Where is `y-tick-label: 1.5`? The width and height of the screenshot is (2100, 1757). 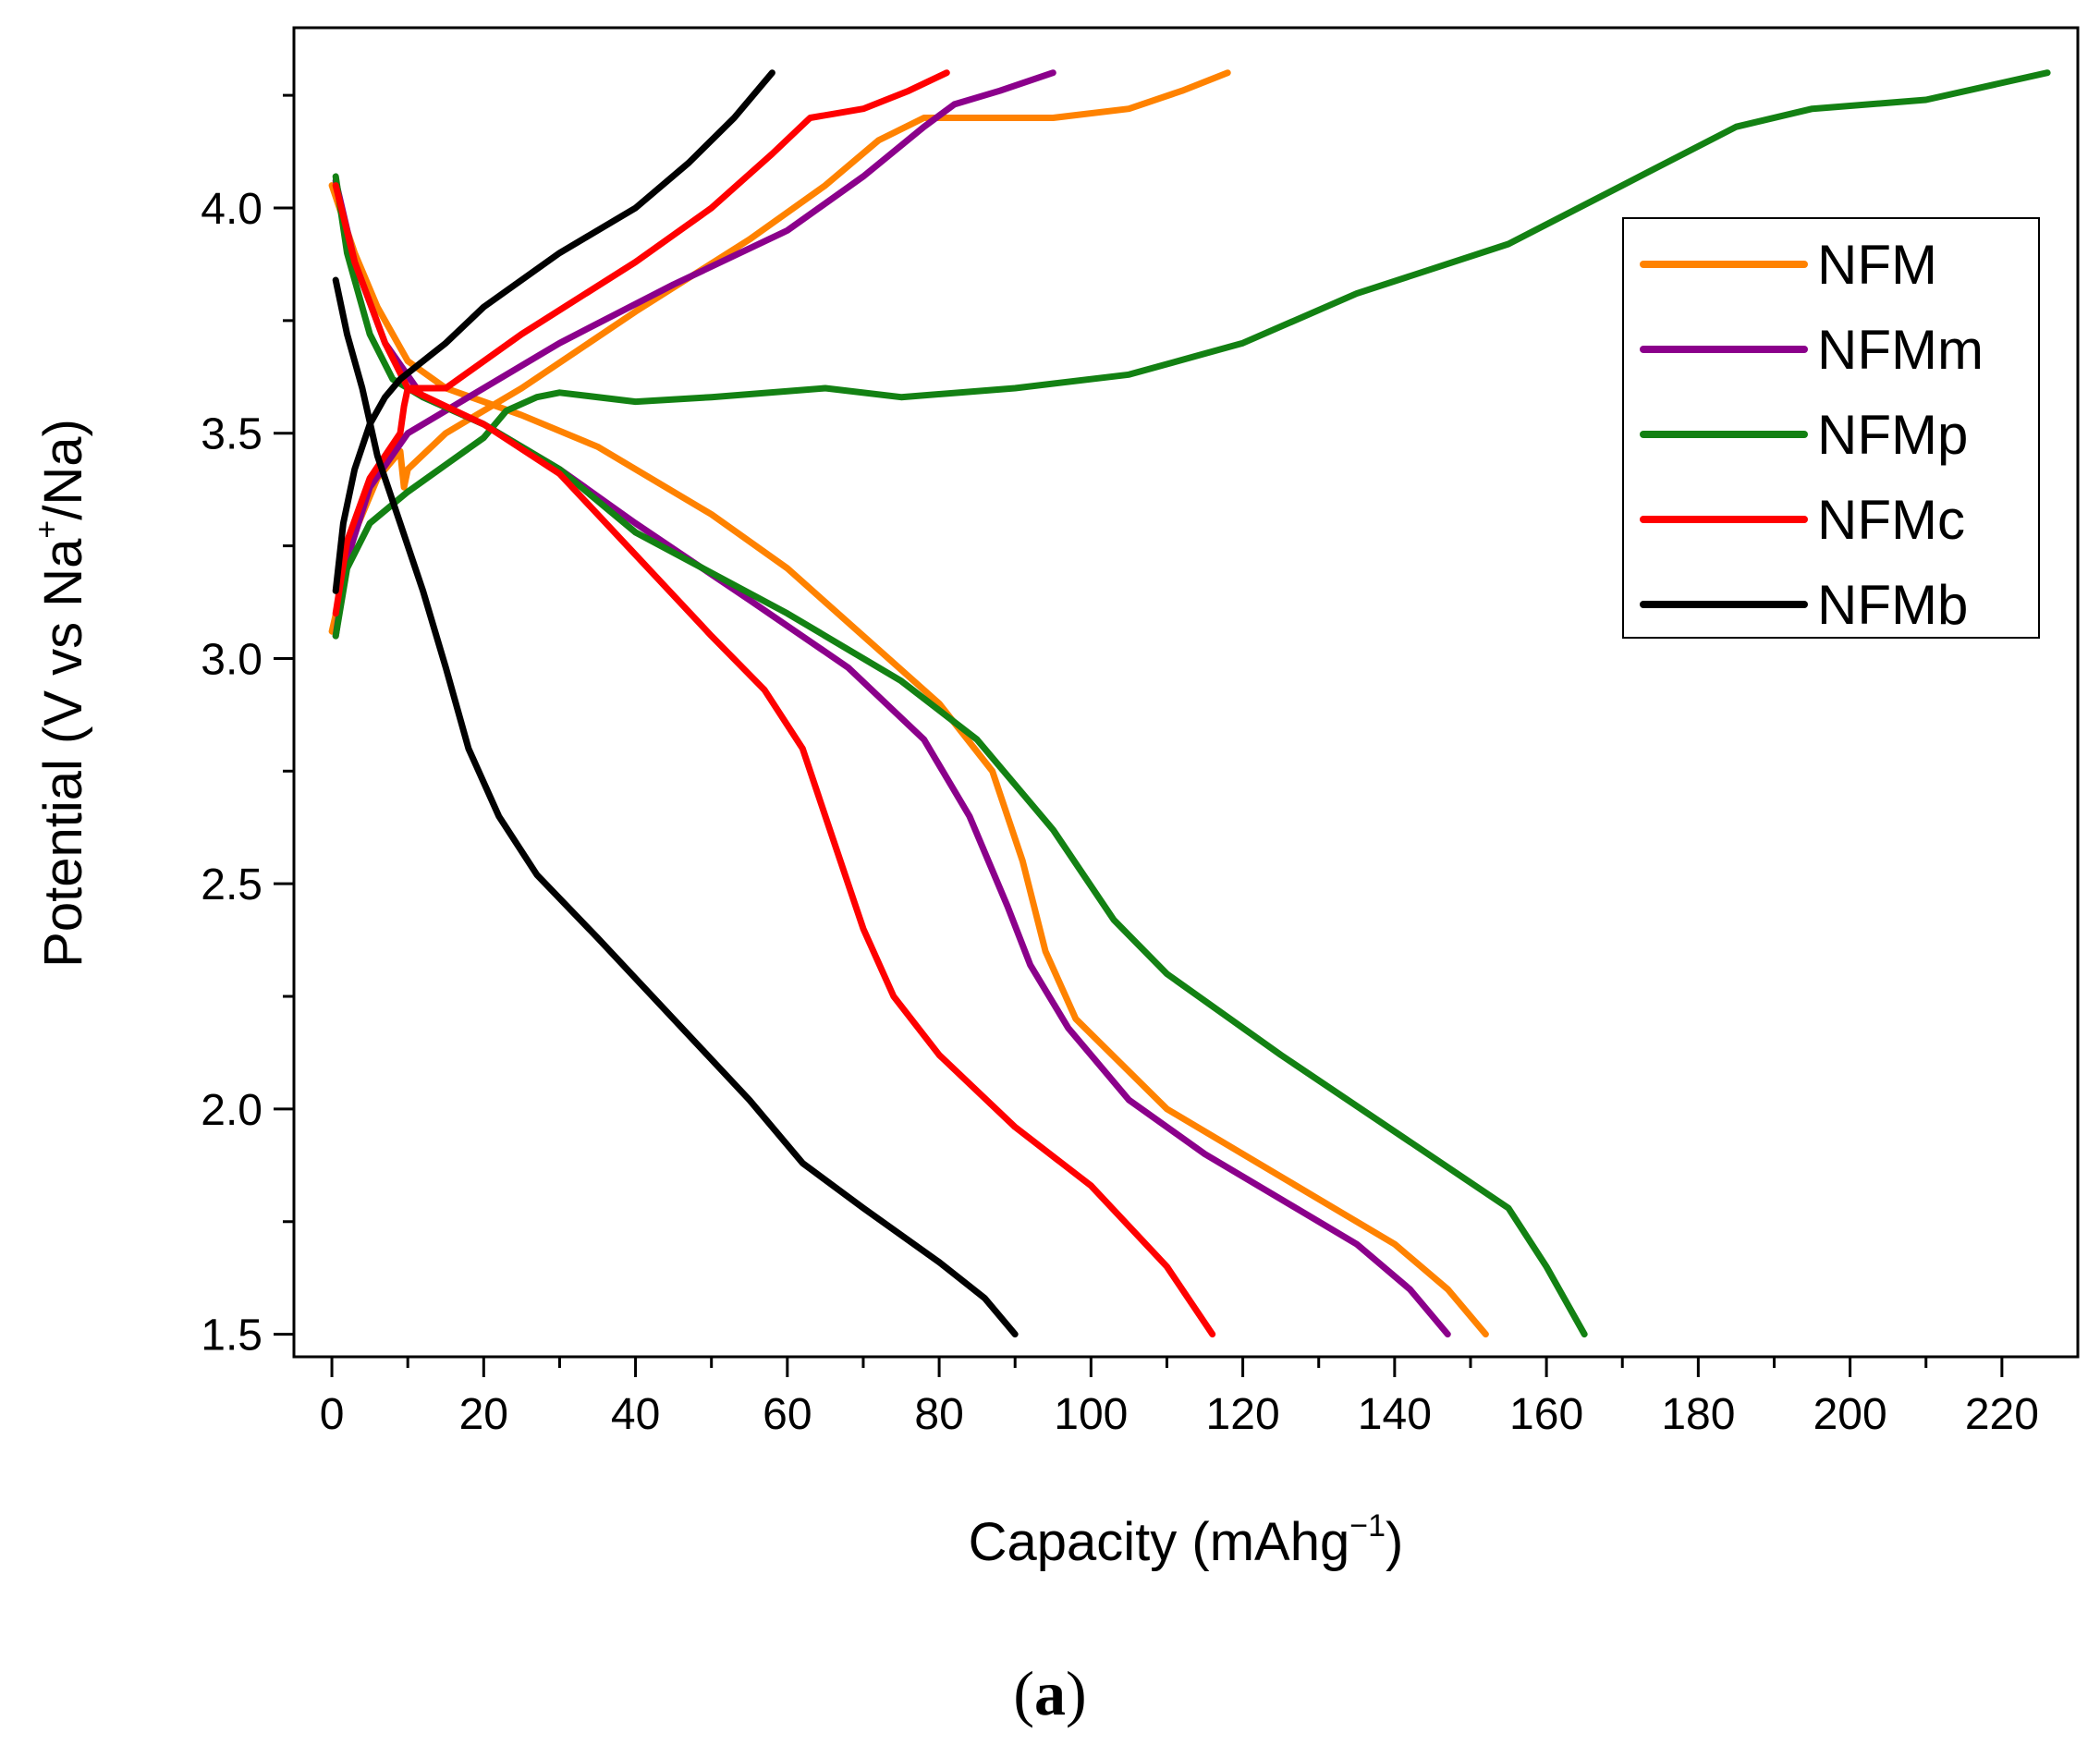 y-tick-label: 1.5 is located at coordinates (232, 1336).